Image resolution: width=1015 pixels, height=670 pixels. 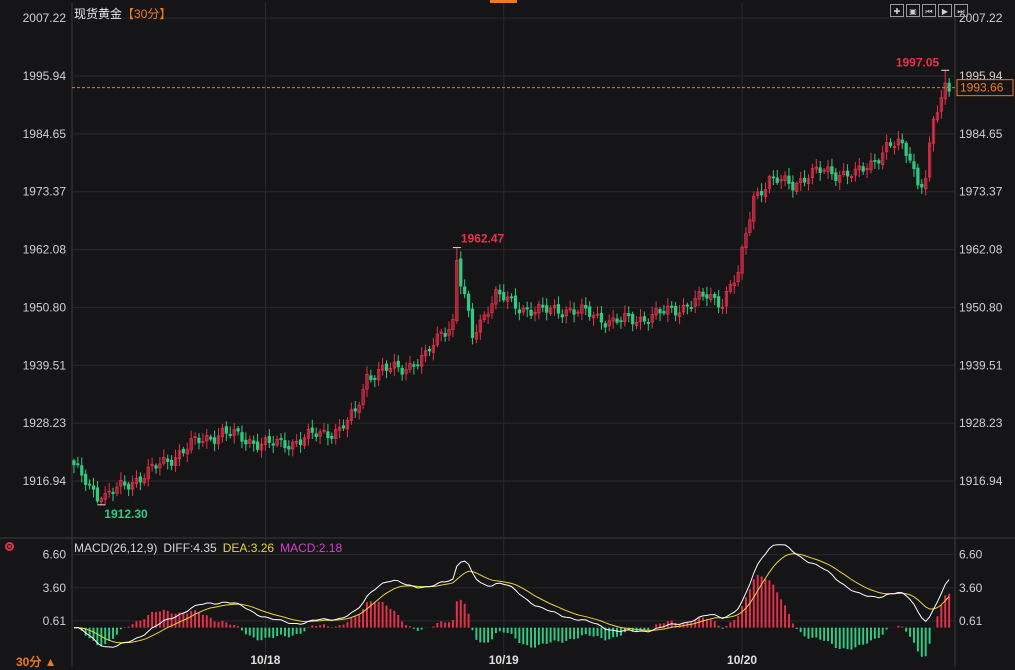 I want to click on price-tick-label-right: 2007.22, so click(x=981, y=18).